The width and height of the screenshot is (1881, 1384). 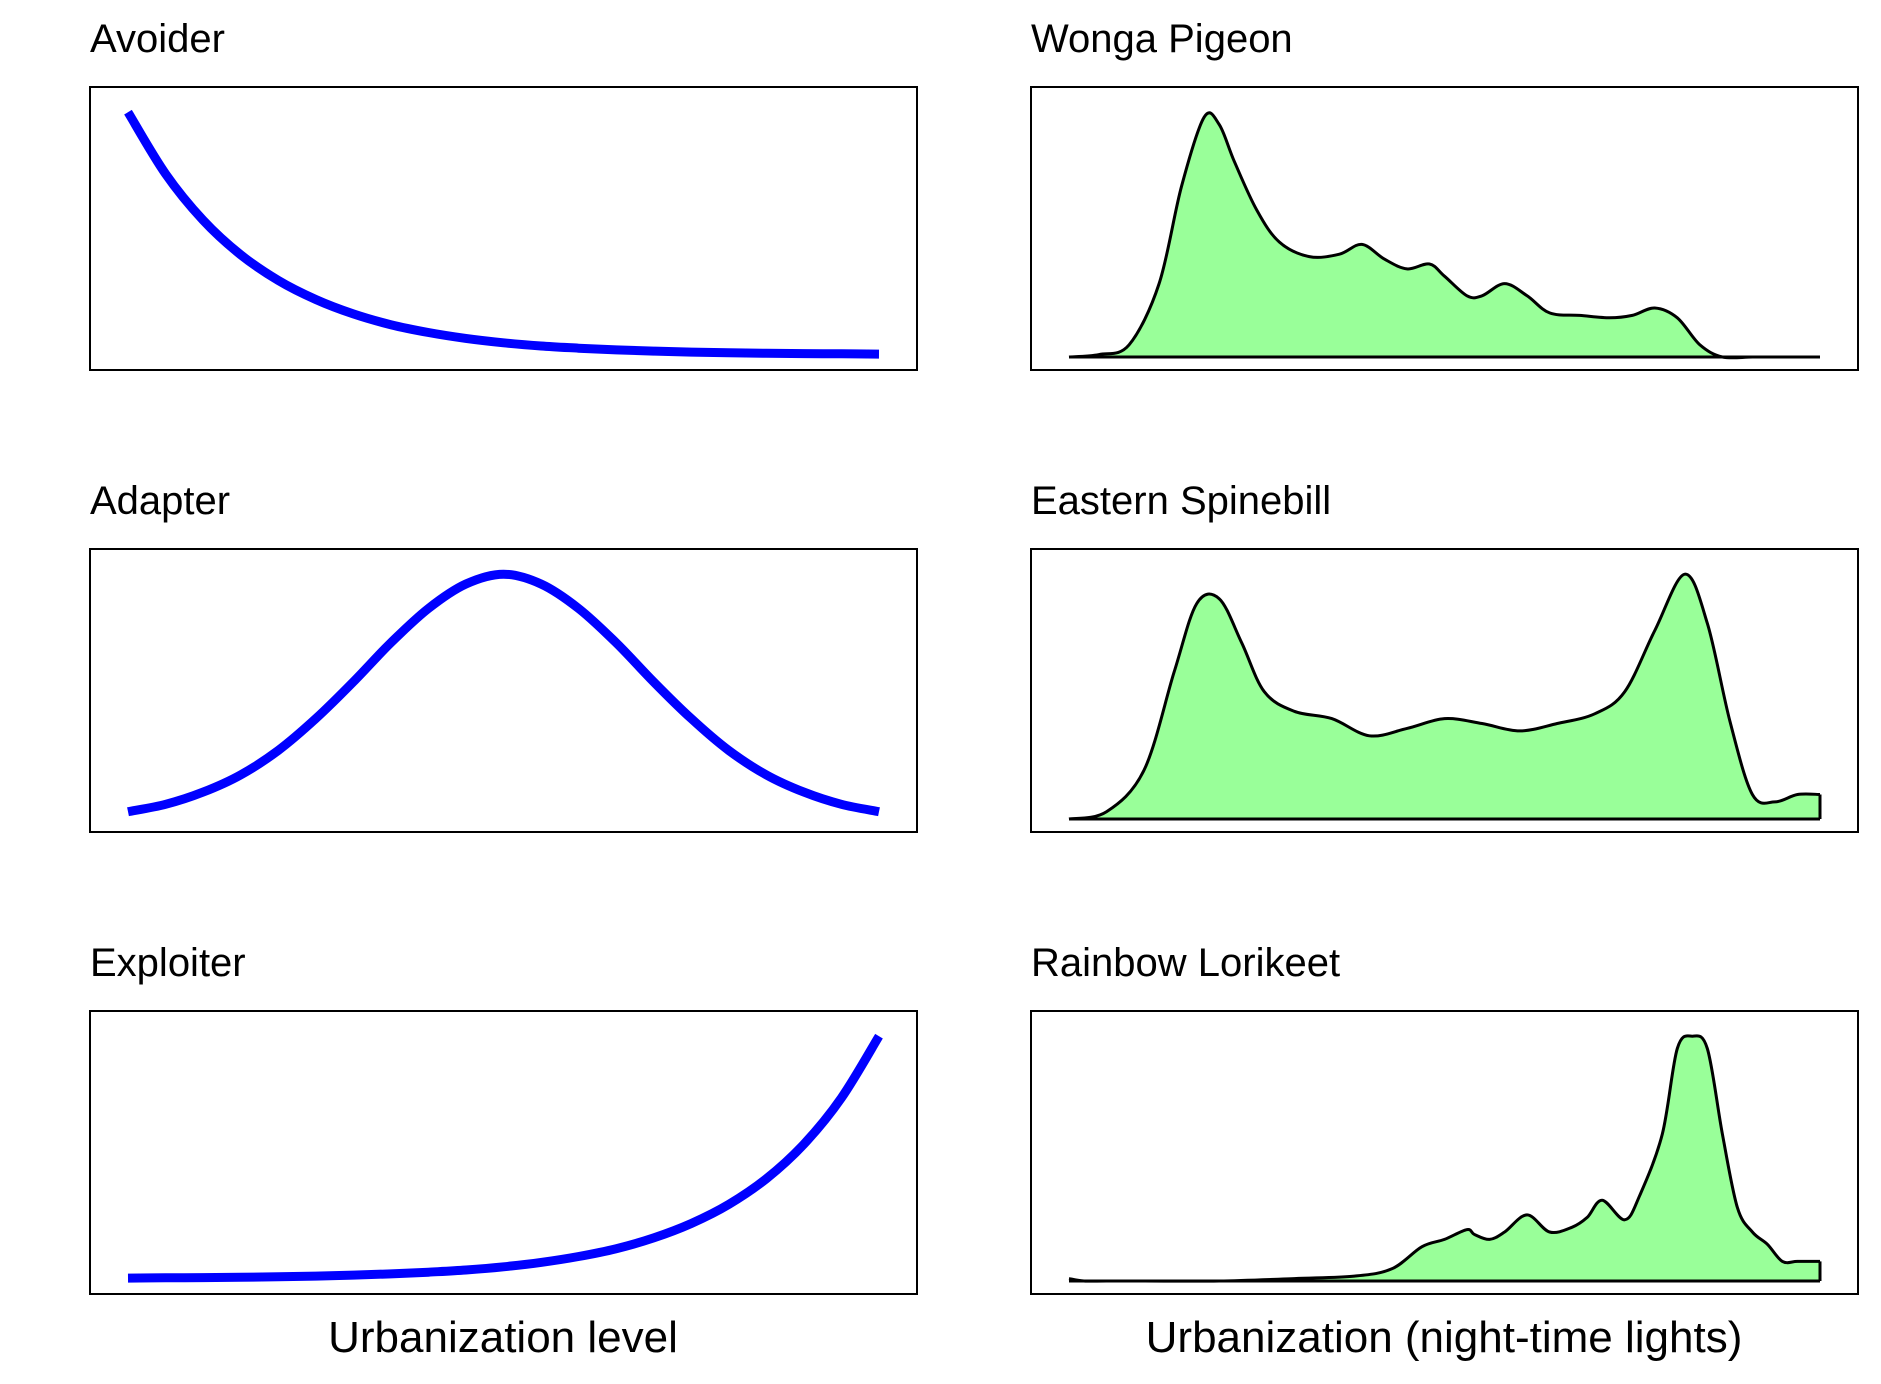 What do you see at coordinates (168, 963) in the screenshot?
I see `panel-title: Exploiter` at bounding box center [168, 963].